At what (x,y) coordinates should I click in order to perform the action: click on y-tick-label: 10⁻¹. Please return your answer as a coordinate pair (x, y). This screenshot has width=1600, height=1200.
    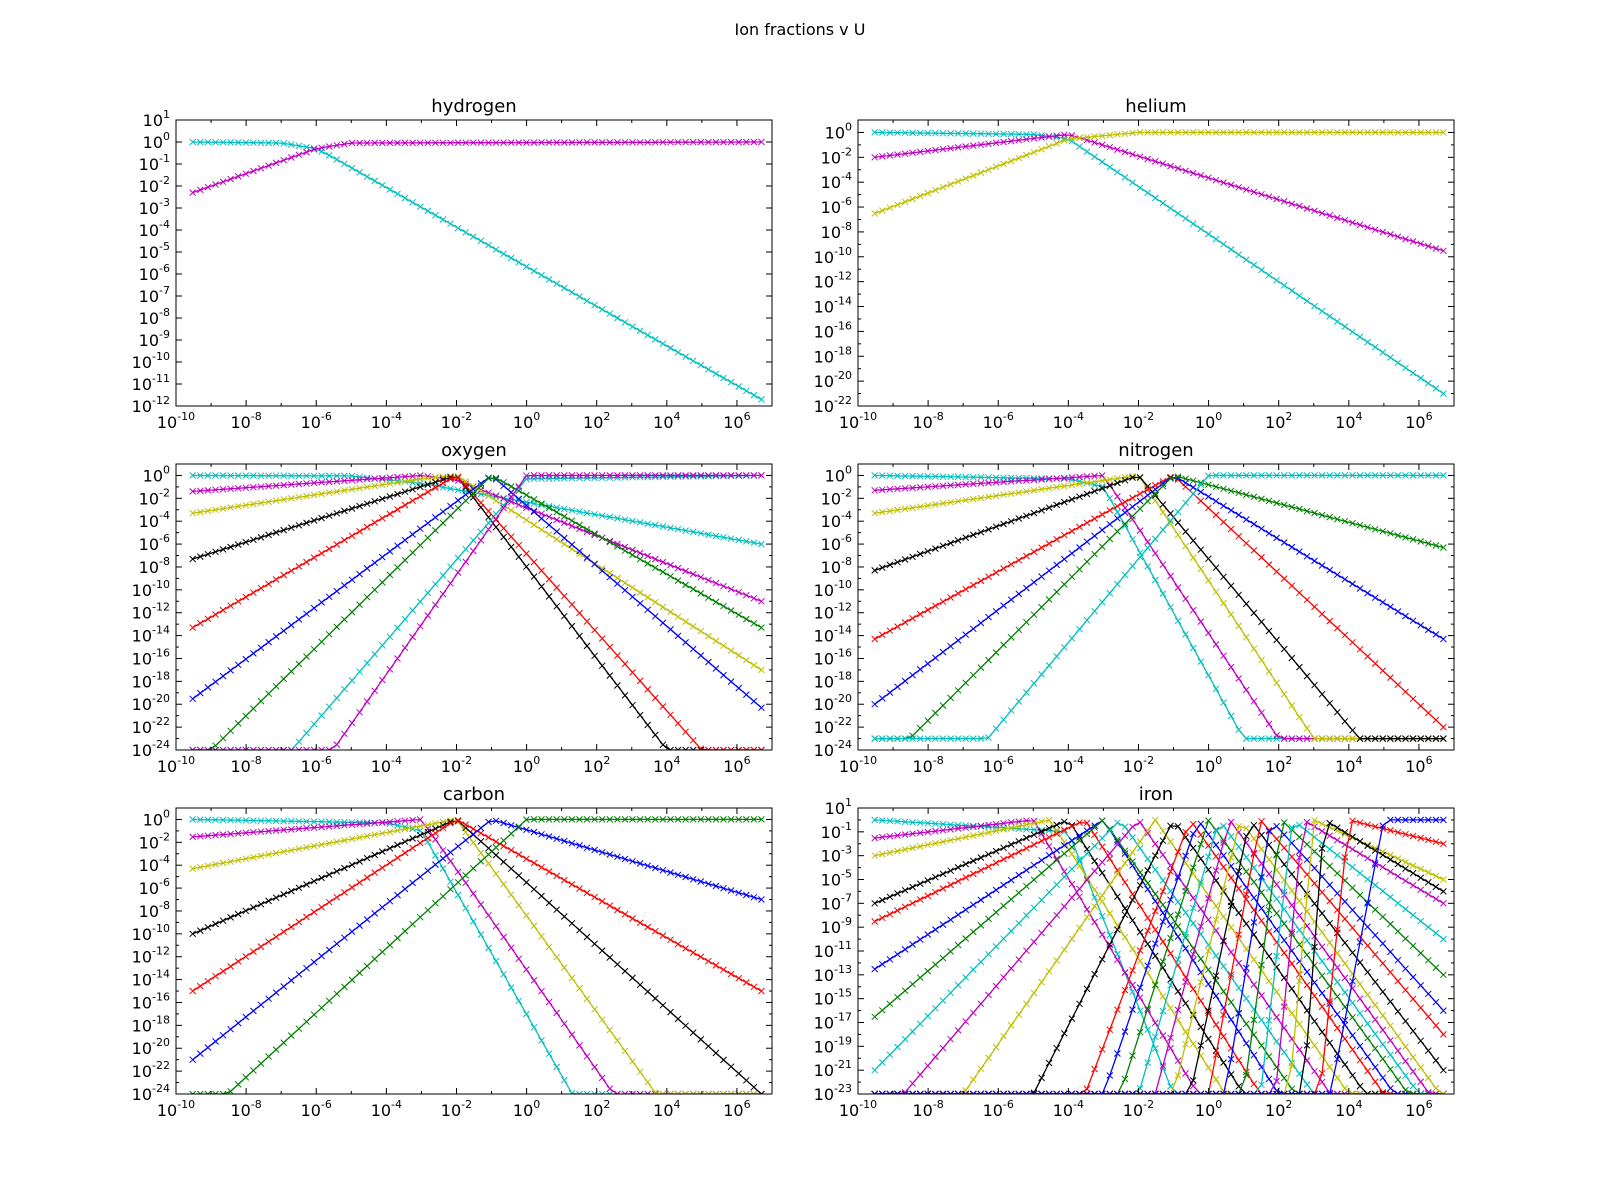
    Looking at the image, I should click on (154, 163).